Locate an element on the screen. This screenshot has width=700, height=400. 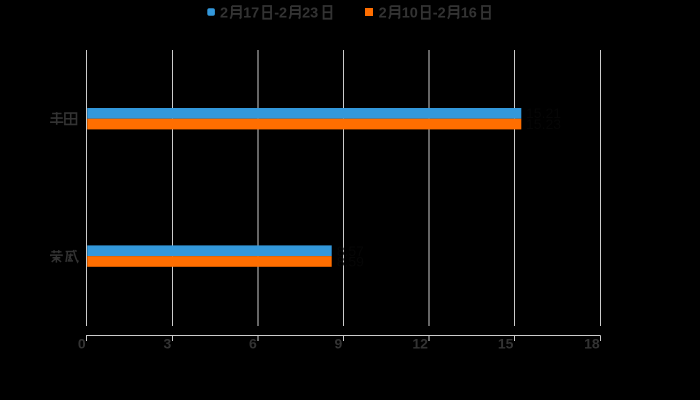
svg-text: 23 is located at coordinates (310, 14).